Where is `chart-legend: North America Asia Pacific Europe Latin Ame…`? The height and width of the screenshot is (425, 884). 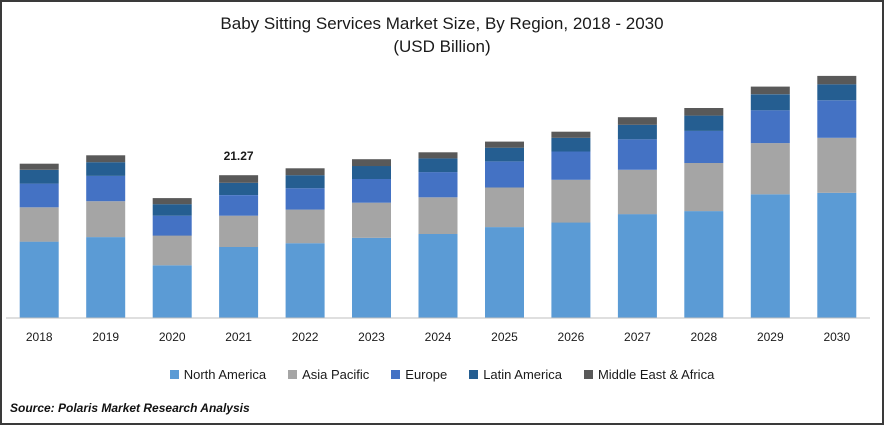
chart-legend: North America Asia Pacific Europe Latin Ame… is located at coordinates (442, 374).